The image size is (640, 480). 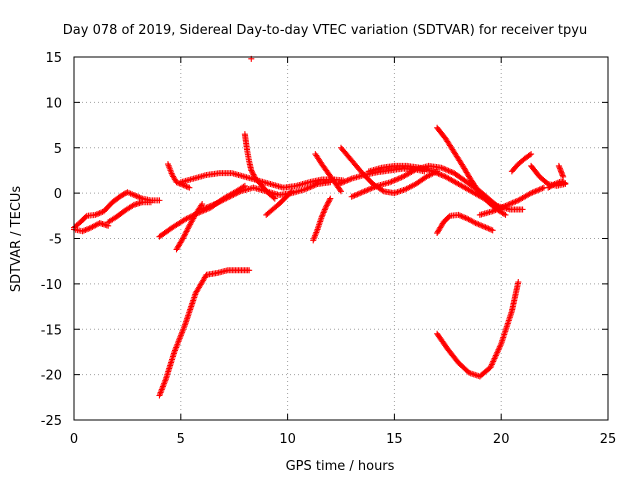 What do you see at coordinates (343, 439) in the screenshot?
I see `x-tick-labels: 0 5 10 15 20 25` at bounding box center [343, 439].